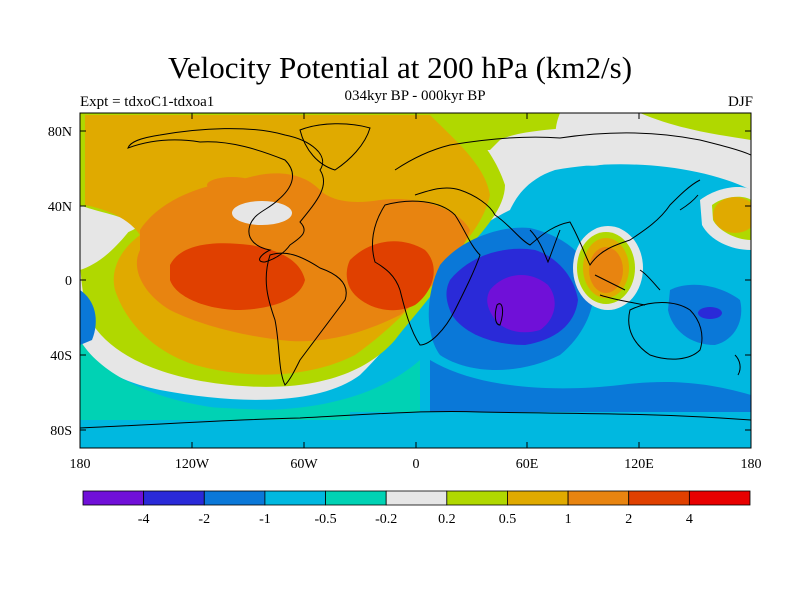 The width and height of the screenshot is (800, 605). I want to click on colorbar-label: -0.5, so click(325, 519).